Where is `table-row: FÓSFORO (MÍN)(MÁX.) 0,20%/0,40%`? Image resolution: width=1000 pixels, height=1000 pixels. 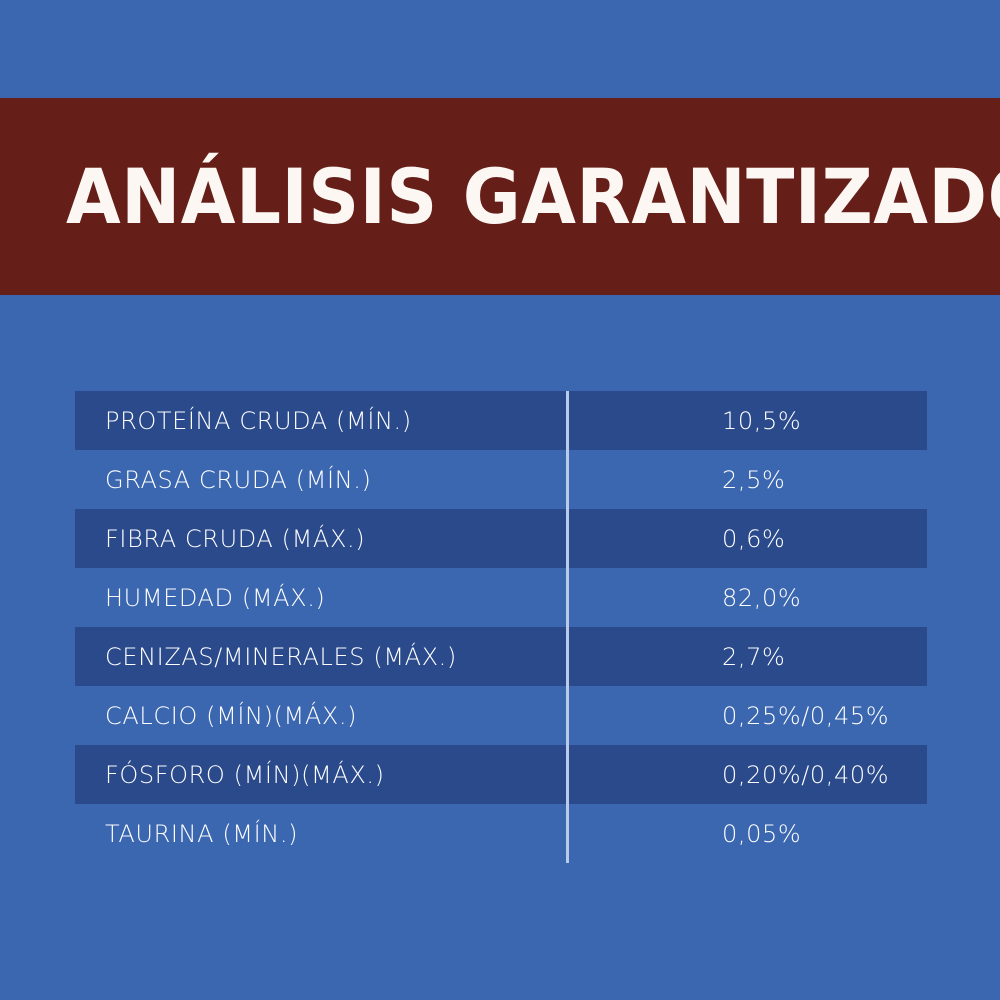
table-row: FÓSFORO (MÍN)(MÁX.) 0,20%/0,40% is located at coordinates (501, 774).